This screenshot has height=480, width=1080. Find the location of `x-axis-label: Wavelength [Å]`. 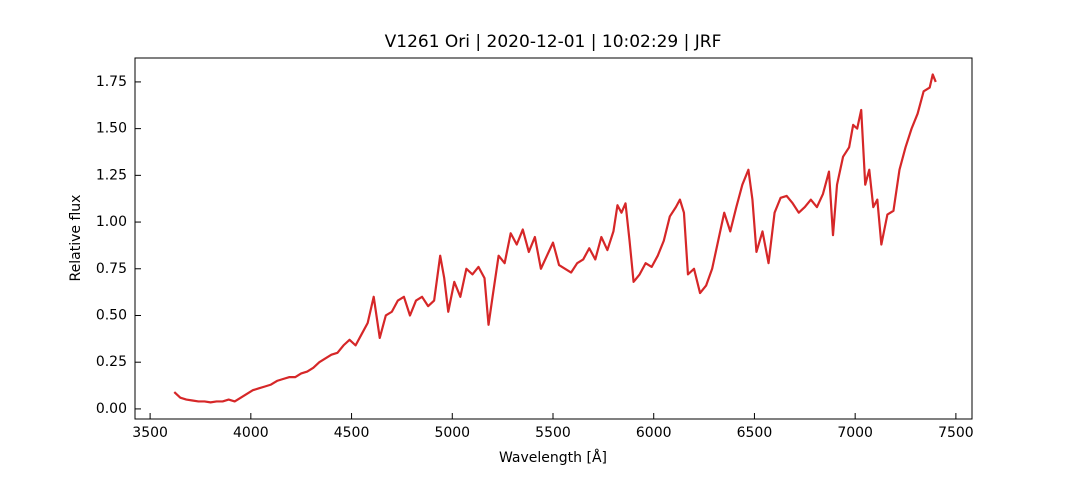

x-axis-label: Wavelength [Å] is located at coordinates (553, 457).